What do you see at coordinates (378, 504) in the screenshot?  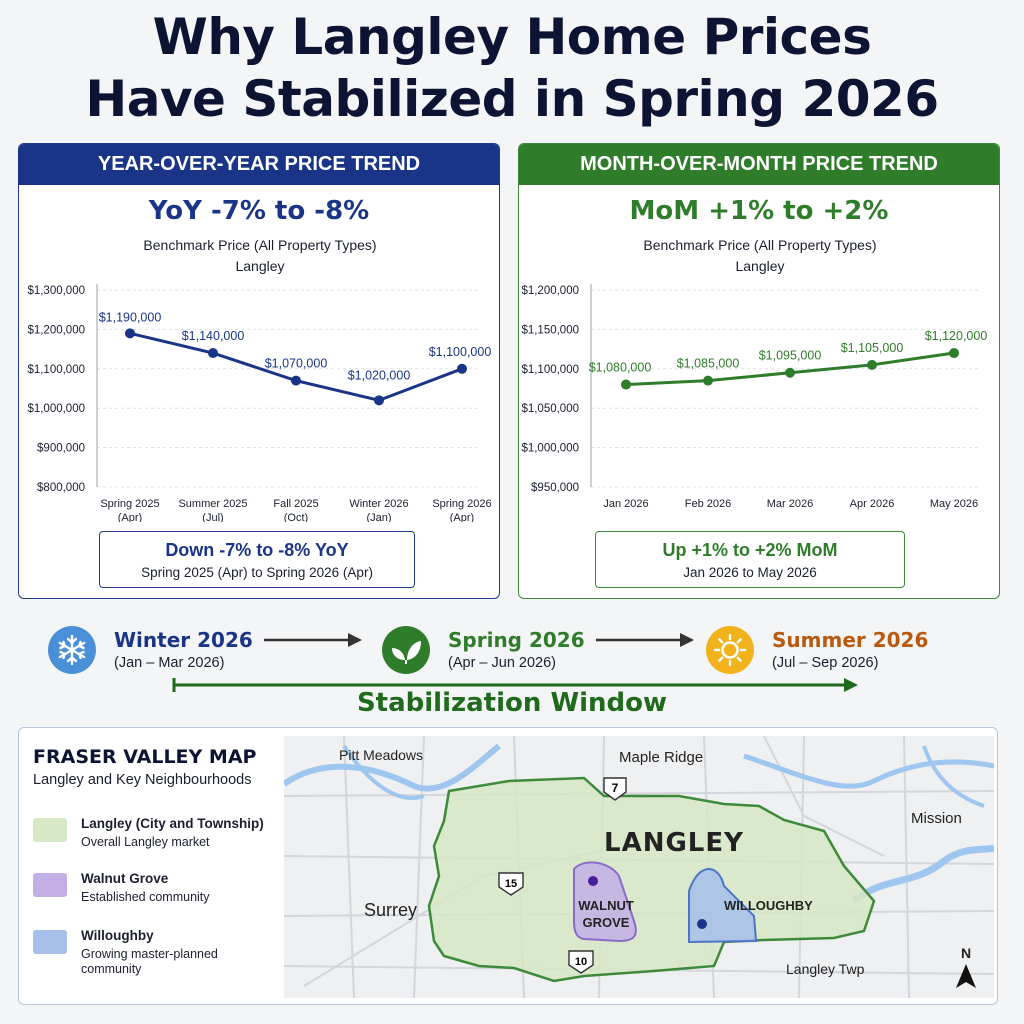 I see `x-tick-label: Winter 2026` at bounding box center [378, 504].